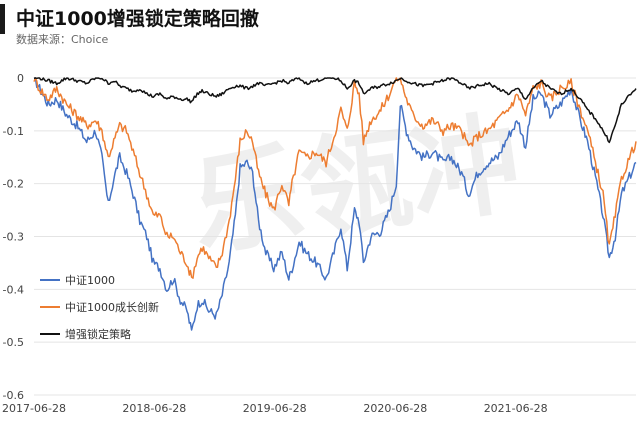 This screenshot has height=426, width=644. Describe the element at coordinates (137, 19) in the screenshot. I see `chart-title: 中证1000增强锁定策略回撤` at that location.